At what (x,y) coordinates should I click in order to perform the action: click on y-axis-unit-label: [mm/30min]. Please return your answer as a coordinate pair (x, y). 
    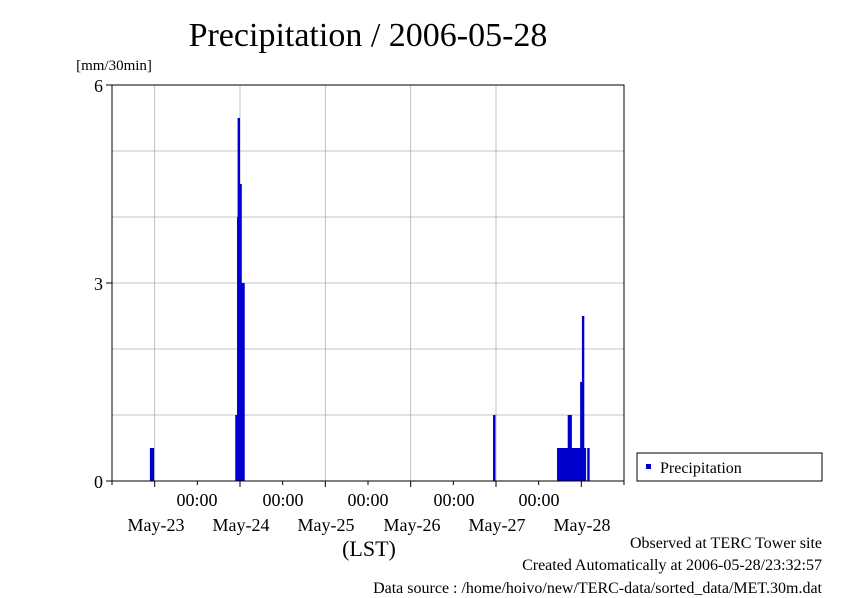
    Looking at the image, I should click on (114, 66).